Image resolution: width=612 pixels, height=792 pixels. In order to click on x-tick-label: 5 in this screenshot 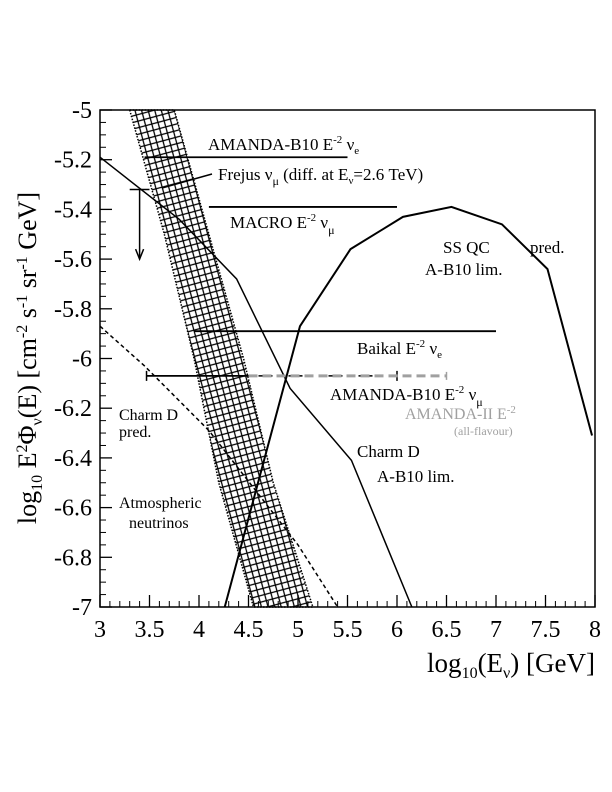, I will do `click(298, 630)`.